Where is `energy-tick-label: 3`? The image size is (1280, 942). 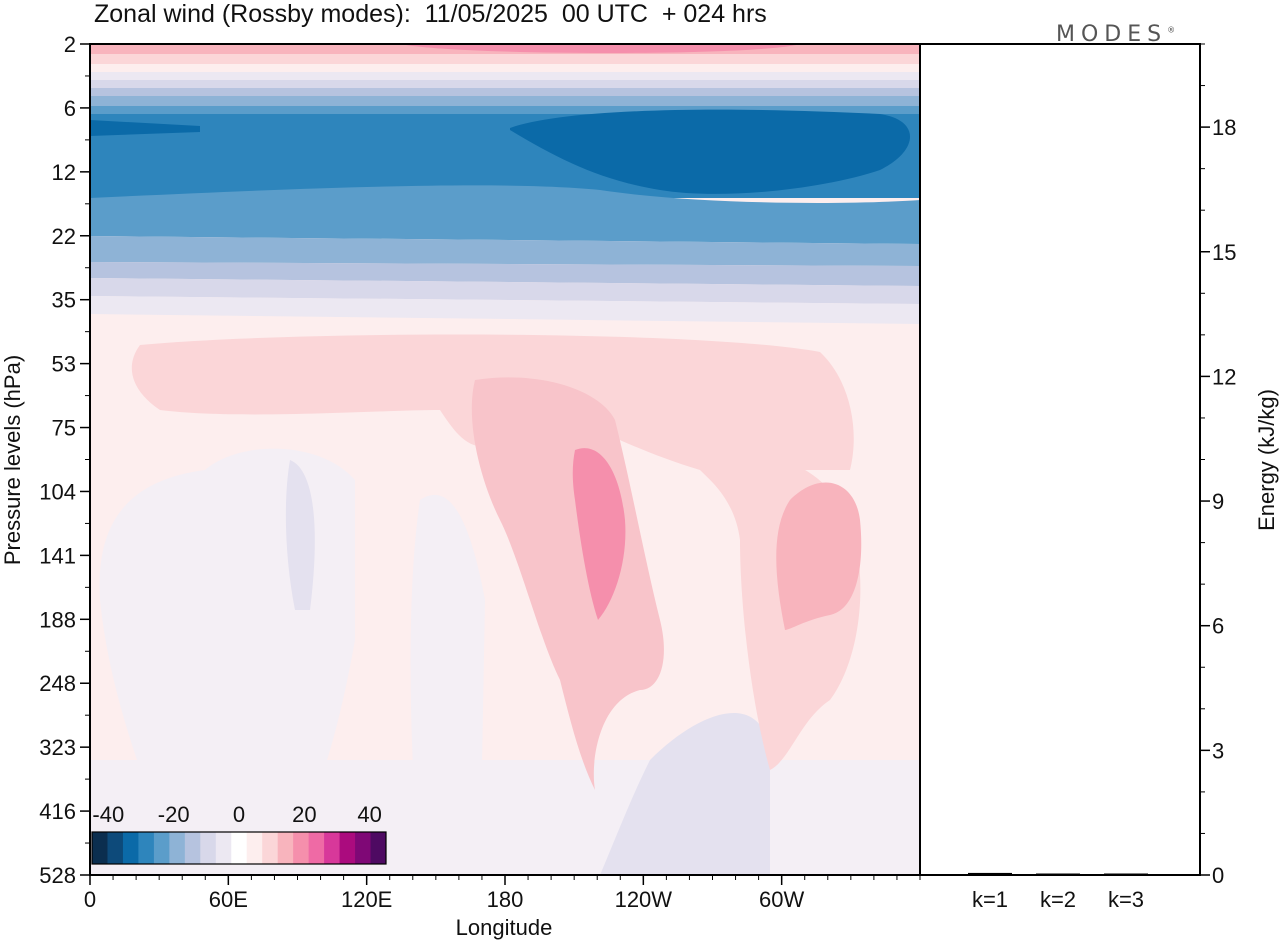
energy-tick-label: 3 is located at coordinates (1218, 750).